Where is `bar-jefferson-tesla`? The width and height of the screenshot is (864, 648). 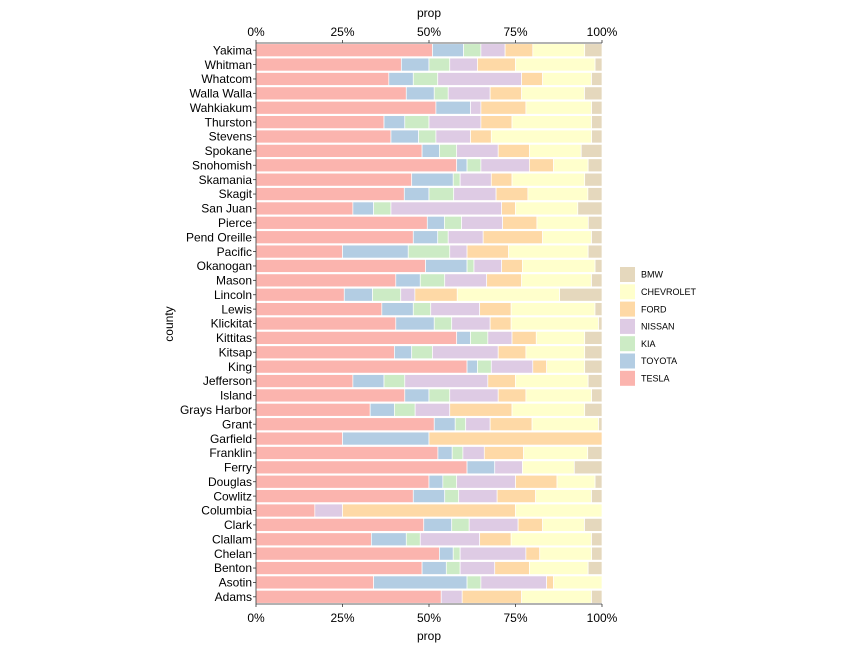 bar-jefferson-tesla is located at coordinates (304, 381).